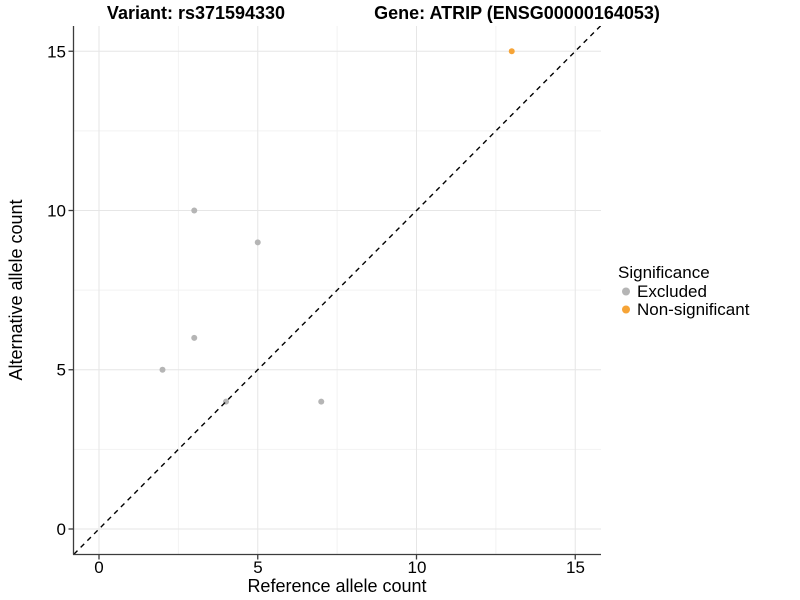 The height and width of the screenshot is (600, 800). I want to click on x-tick-label-5: 5, so click(257, 567).